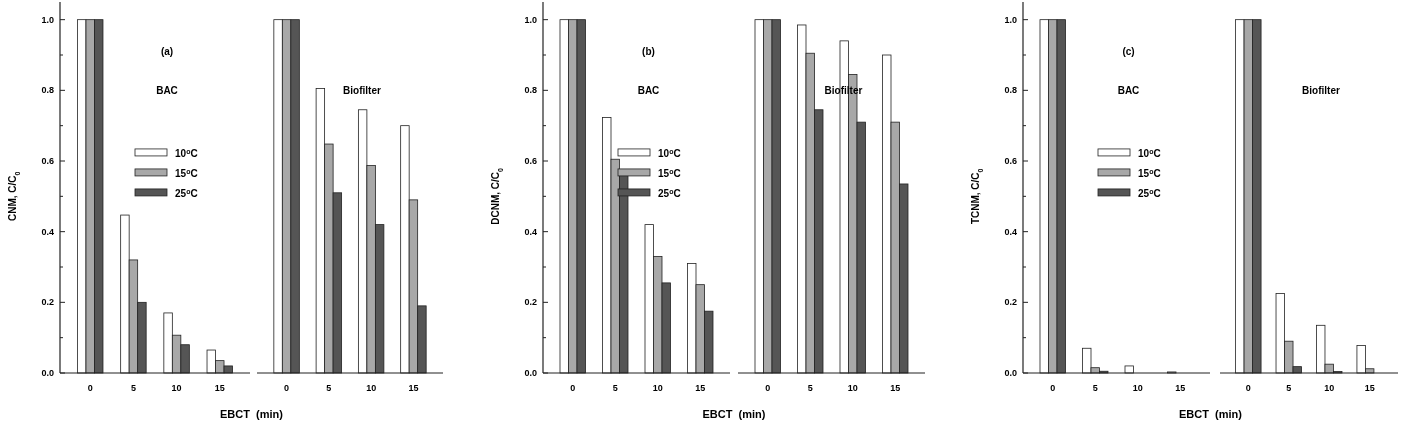  What do you see at coordinates (648, 51) in the screenshot?
I see `annotation: (b)` at bounding box center [648, 51].